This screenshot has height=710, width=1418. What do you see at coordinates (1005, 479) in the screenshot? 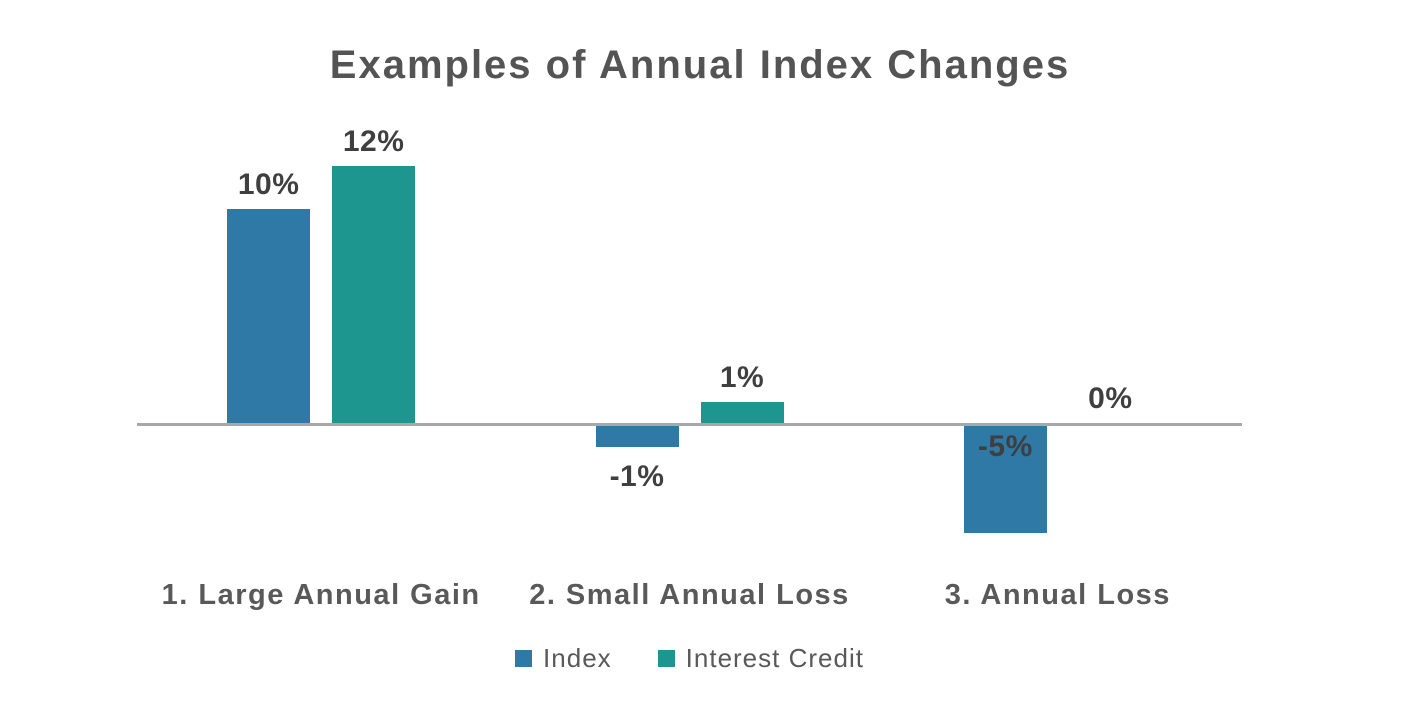
I see `bar-index-cat3` at bounding box center [1005, 479].